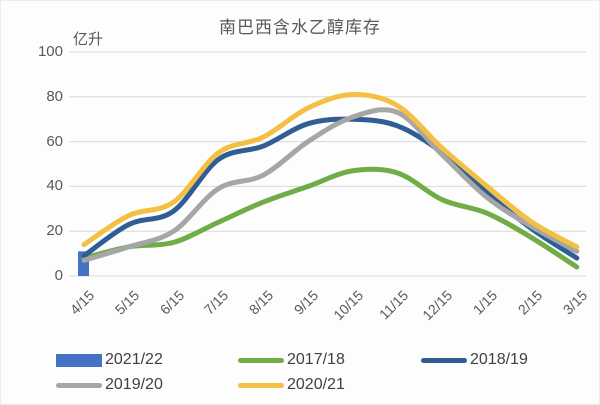  I want to click on legend-label: 2020/21, so click(316, 384).